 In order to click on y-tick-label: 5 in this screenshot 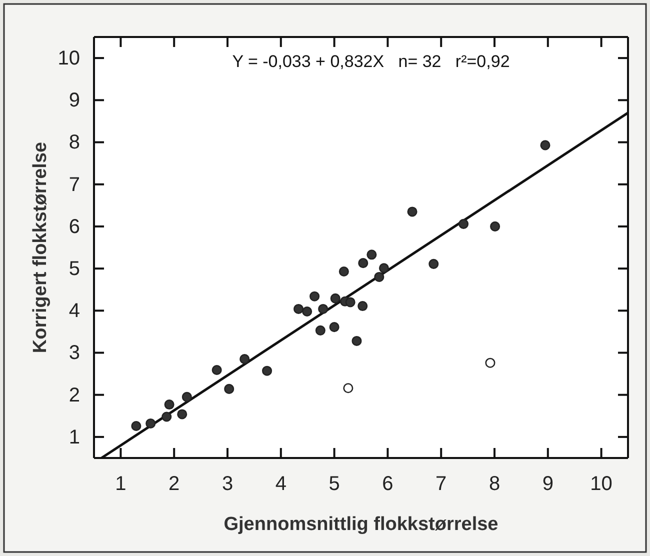, I will do `click(74, 269)`.